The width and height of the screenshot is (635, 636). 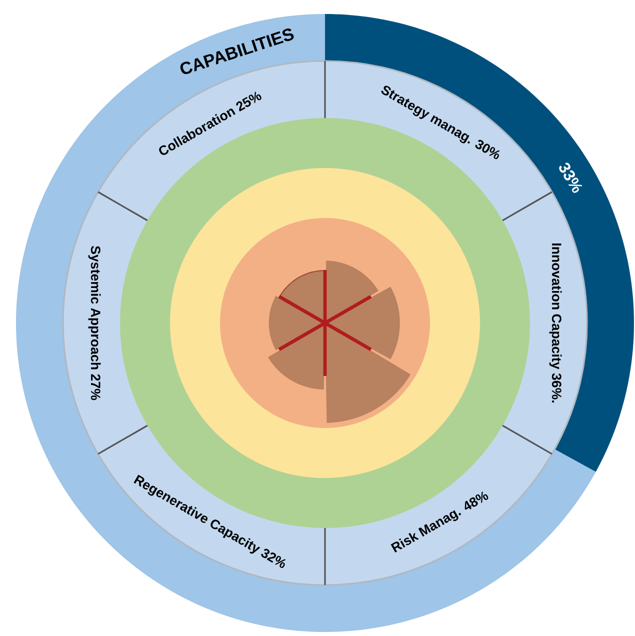 What do you see at coordinates (487, 150) in the screenshot?
I see `data-label: 30%` at bounding box center [487, 150].